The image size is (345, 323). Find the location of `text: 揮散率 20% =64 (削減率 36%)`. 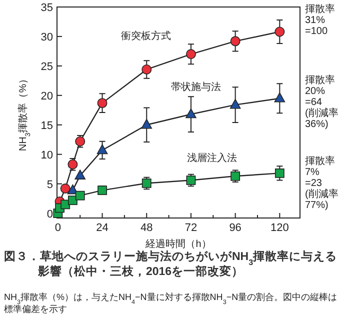

text: 揮散率 20% =64 (削減率 36%) is located at coordinates (321, 102).